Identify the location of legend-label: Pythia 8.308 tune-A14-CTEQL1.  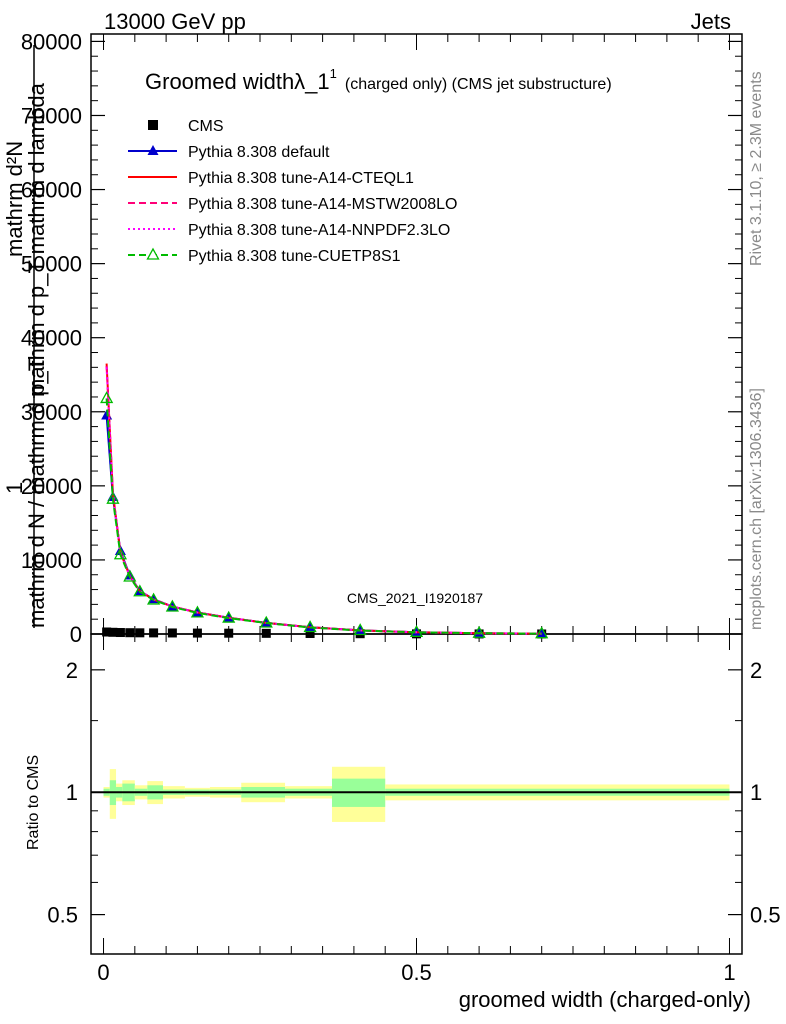
(301, 178).